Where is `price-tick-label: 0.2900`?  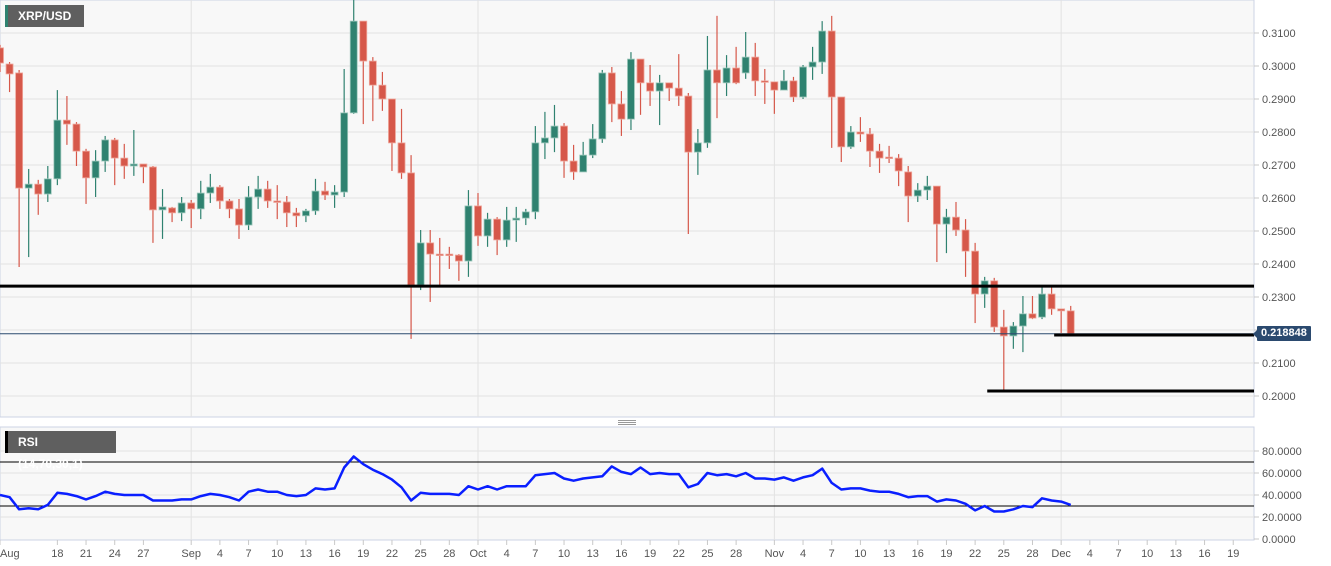
price-tick-label: 0.2900 is located at coordinates (1279, 100).